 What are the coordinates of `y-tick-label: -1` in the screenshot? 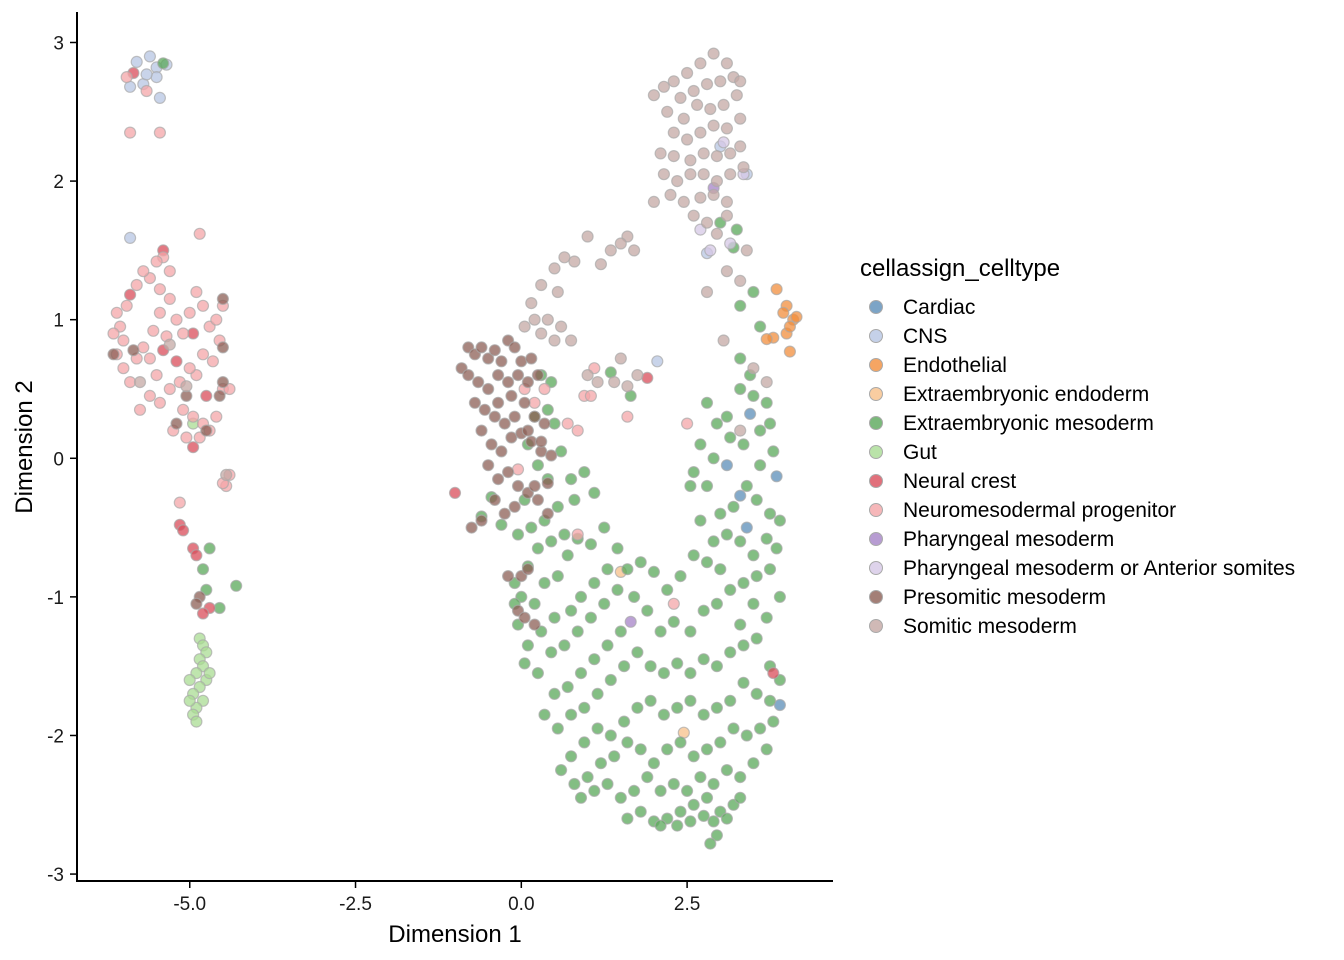 It's located at (55, 598).